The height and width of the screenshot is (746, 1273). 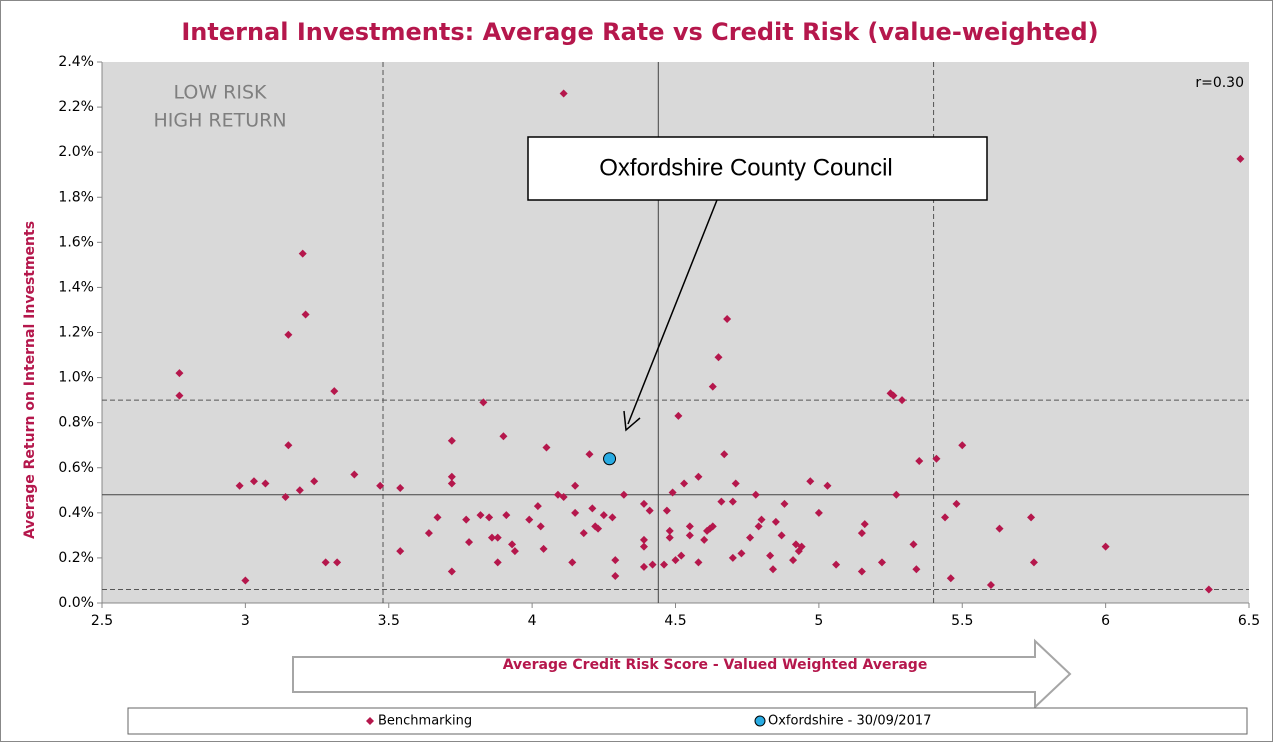 I want to click on y-tick-label: 1.4%, so click(x=76, y=287).